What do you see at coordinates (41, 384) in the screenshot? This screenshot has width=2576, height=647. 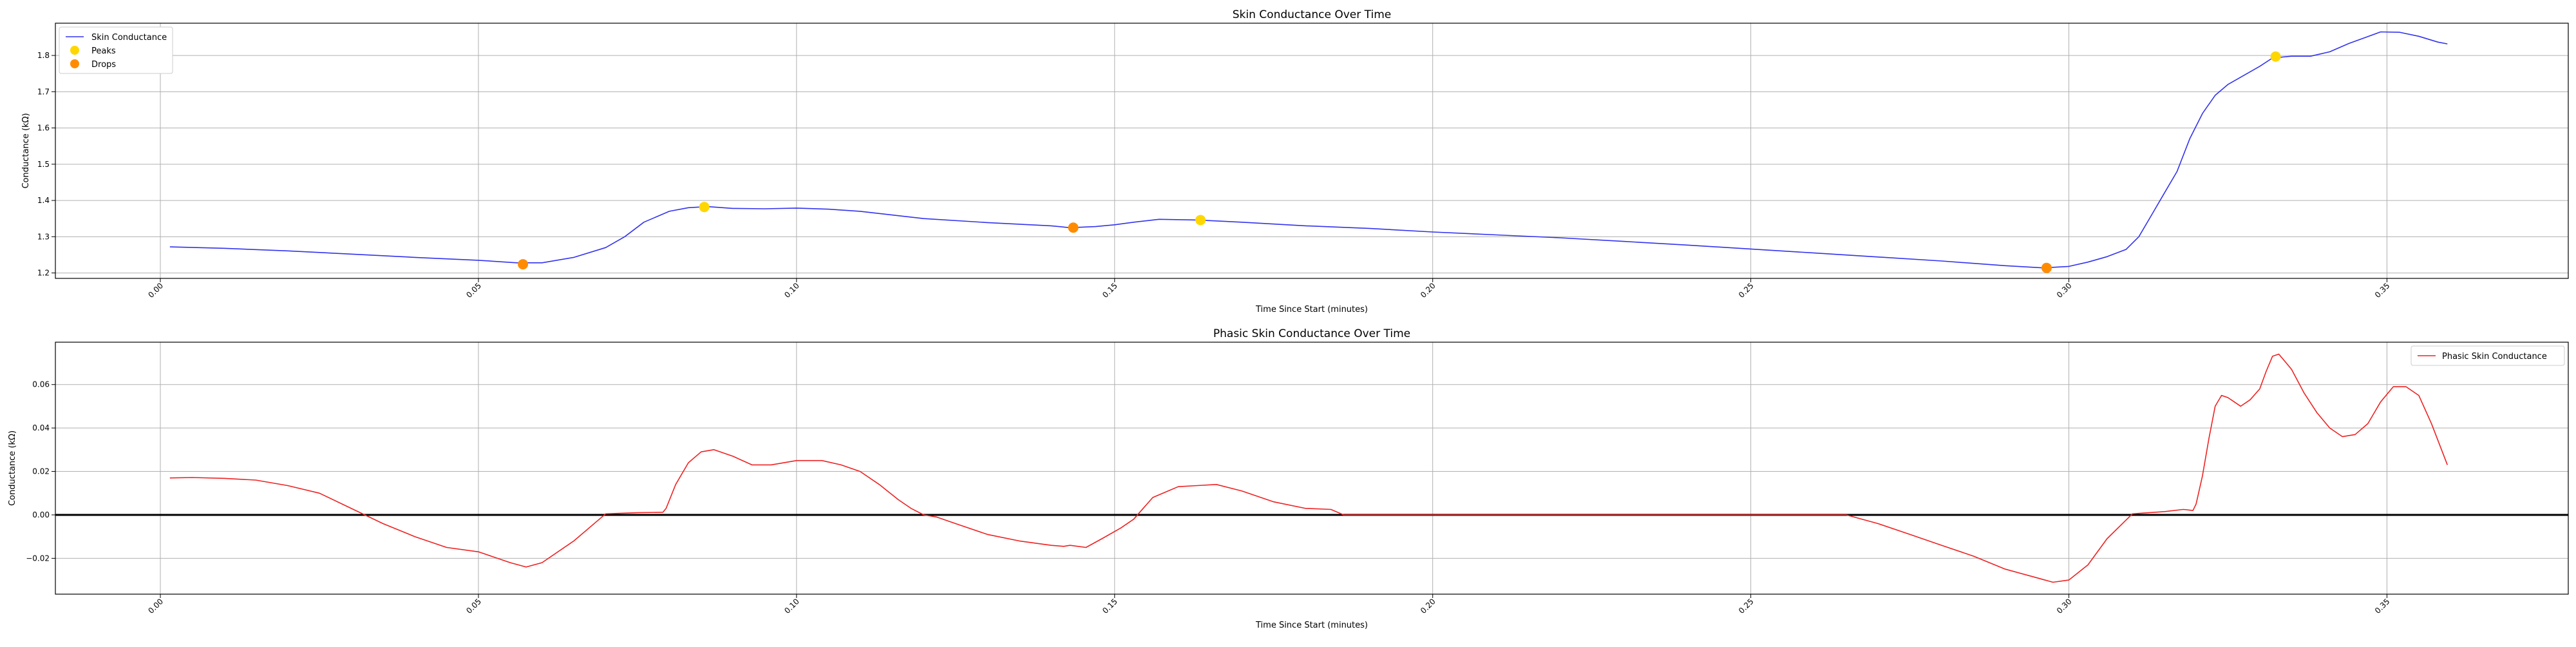 I see `y-tick-label: 0.06` at bounding box center [41, 384].